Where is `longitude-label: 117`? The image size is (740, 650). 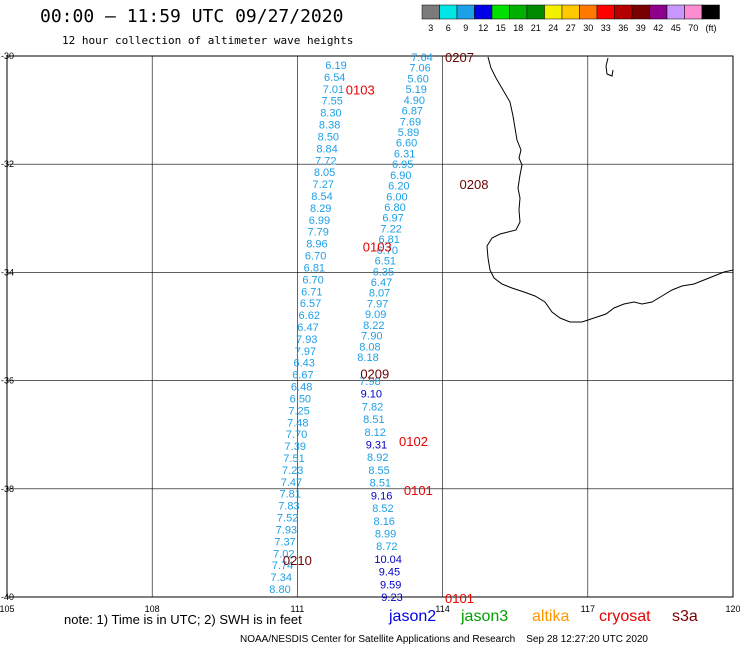 longitude-label: 117 is located at coordinates (588, 609).